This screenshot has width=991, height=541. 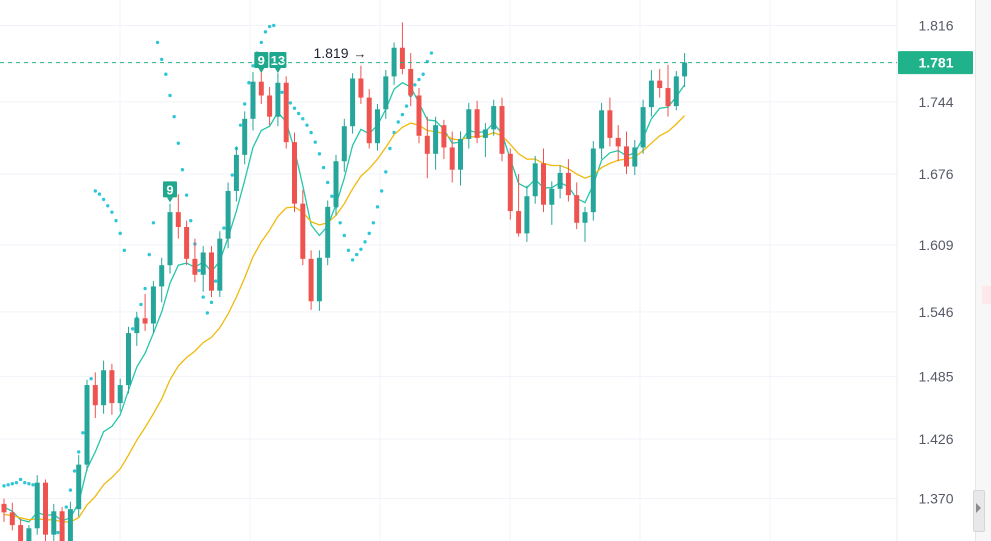 I want to click on high-price-label: 1.819, so click(x=330, y=53).